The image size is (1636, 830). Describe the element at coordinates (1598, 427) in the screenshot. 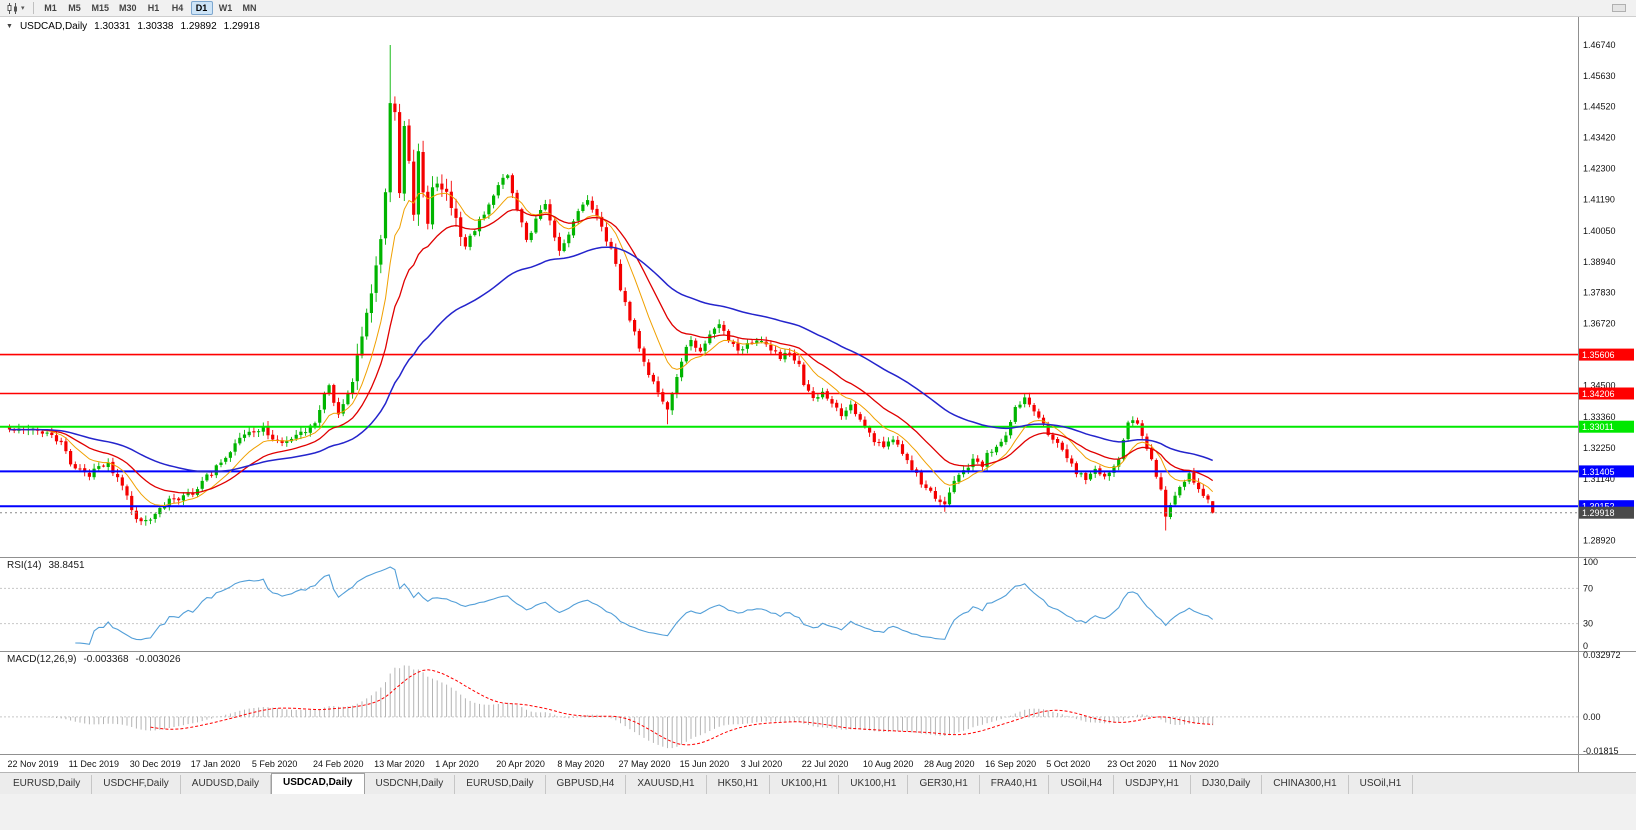

I see `svg-text: 1.33011` at that location.